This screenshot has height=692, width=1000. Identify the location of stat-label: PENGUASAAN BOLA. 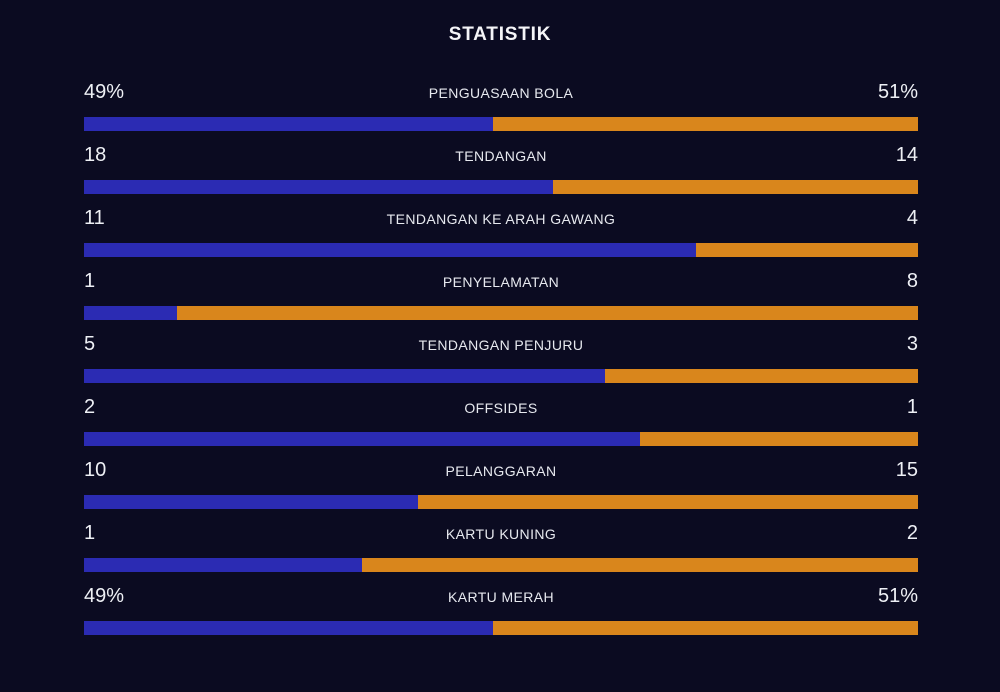
(501, 93).